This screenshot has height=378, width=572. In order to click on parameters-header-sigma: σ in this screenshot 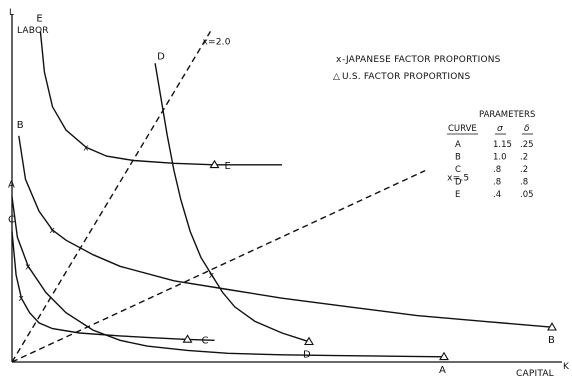, I will do `click(500, 129)`.